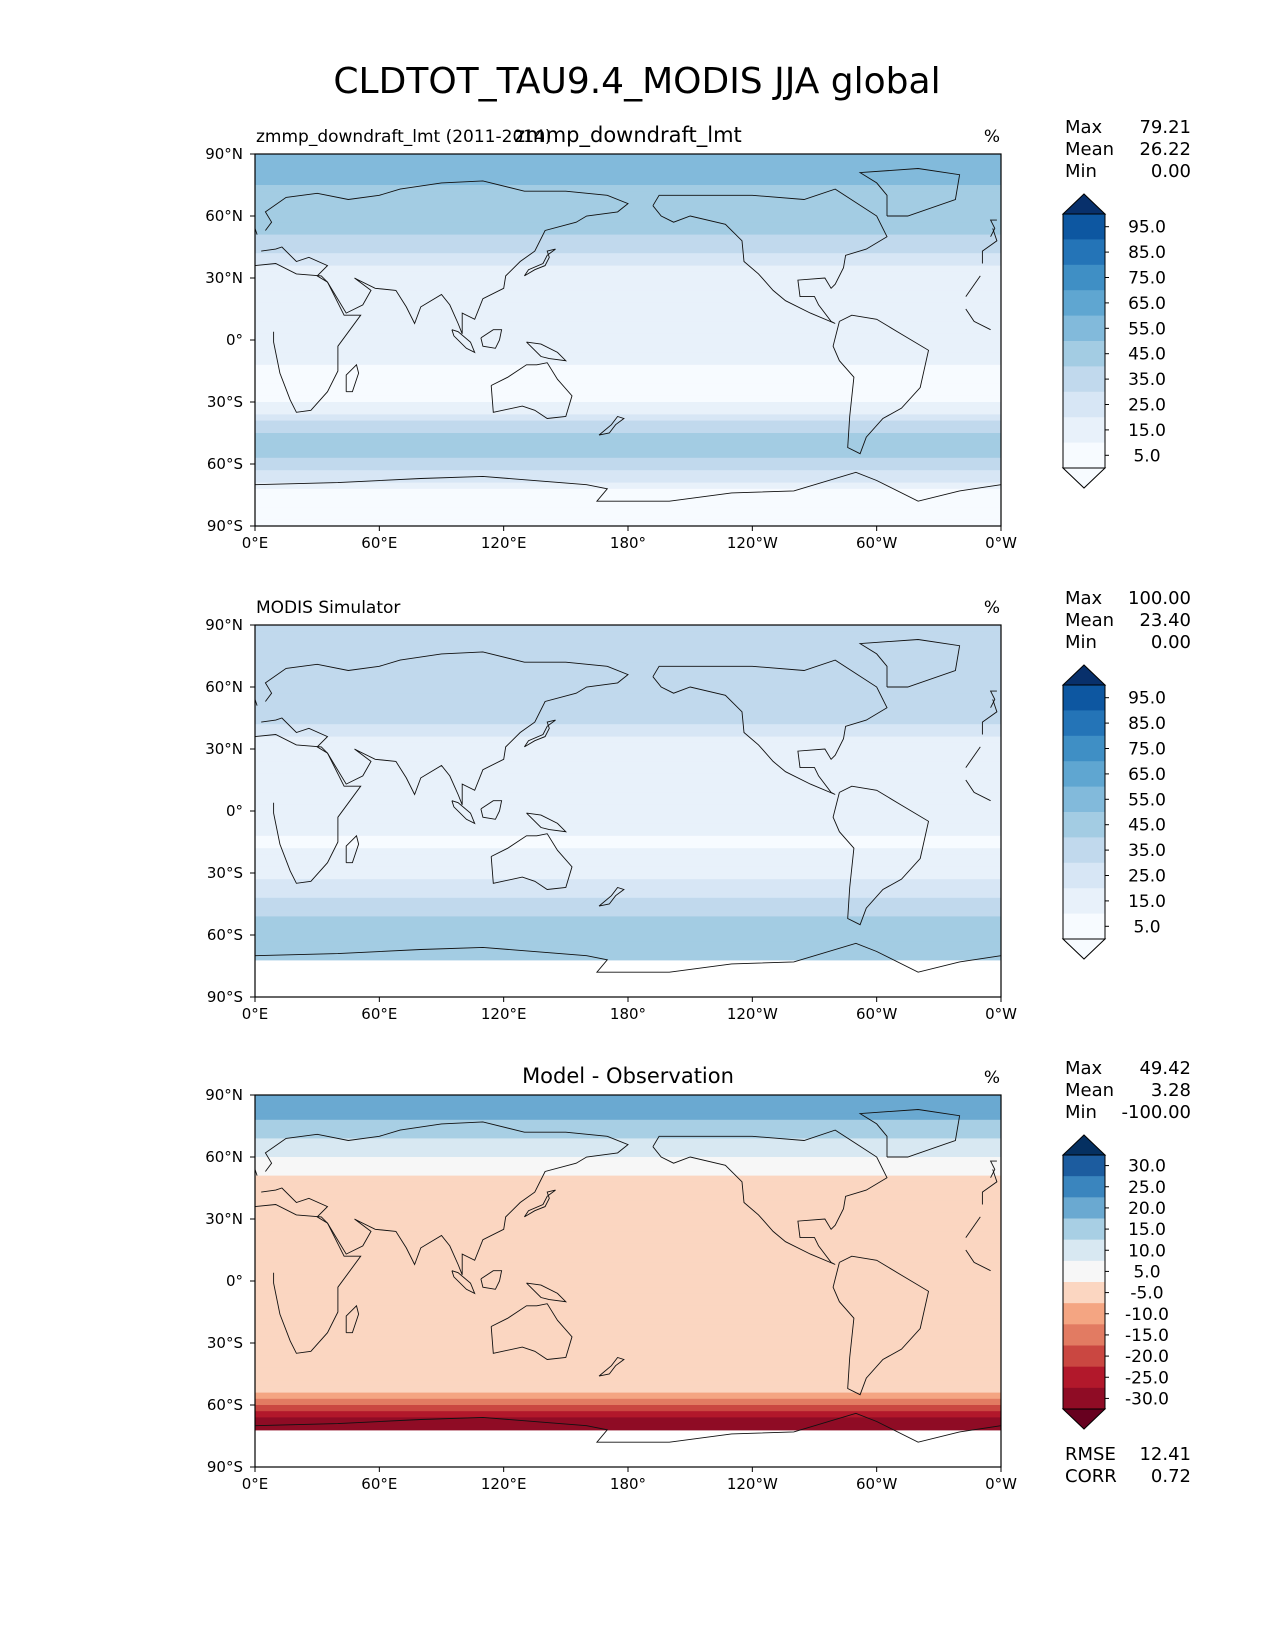  What do you see at coordinates (1089, 620) in the screenshot?
I see `stat-label-mean: Mean` at bounding box center [1089, 620].